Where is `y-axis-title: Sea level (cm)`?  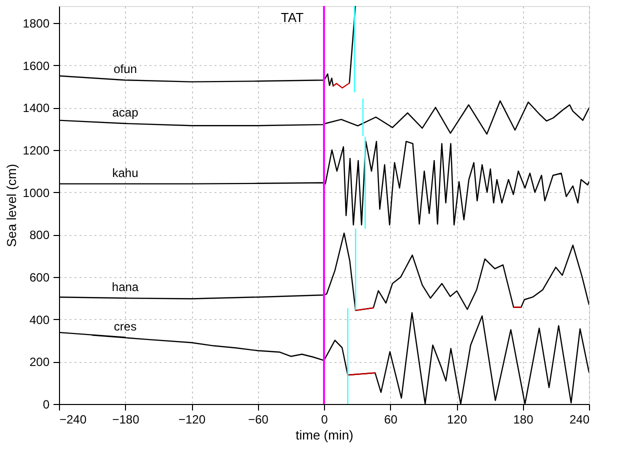
y-axis-title: Sea level (cm) is located at coordinates (11, 206).